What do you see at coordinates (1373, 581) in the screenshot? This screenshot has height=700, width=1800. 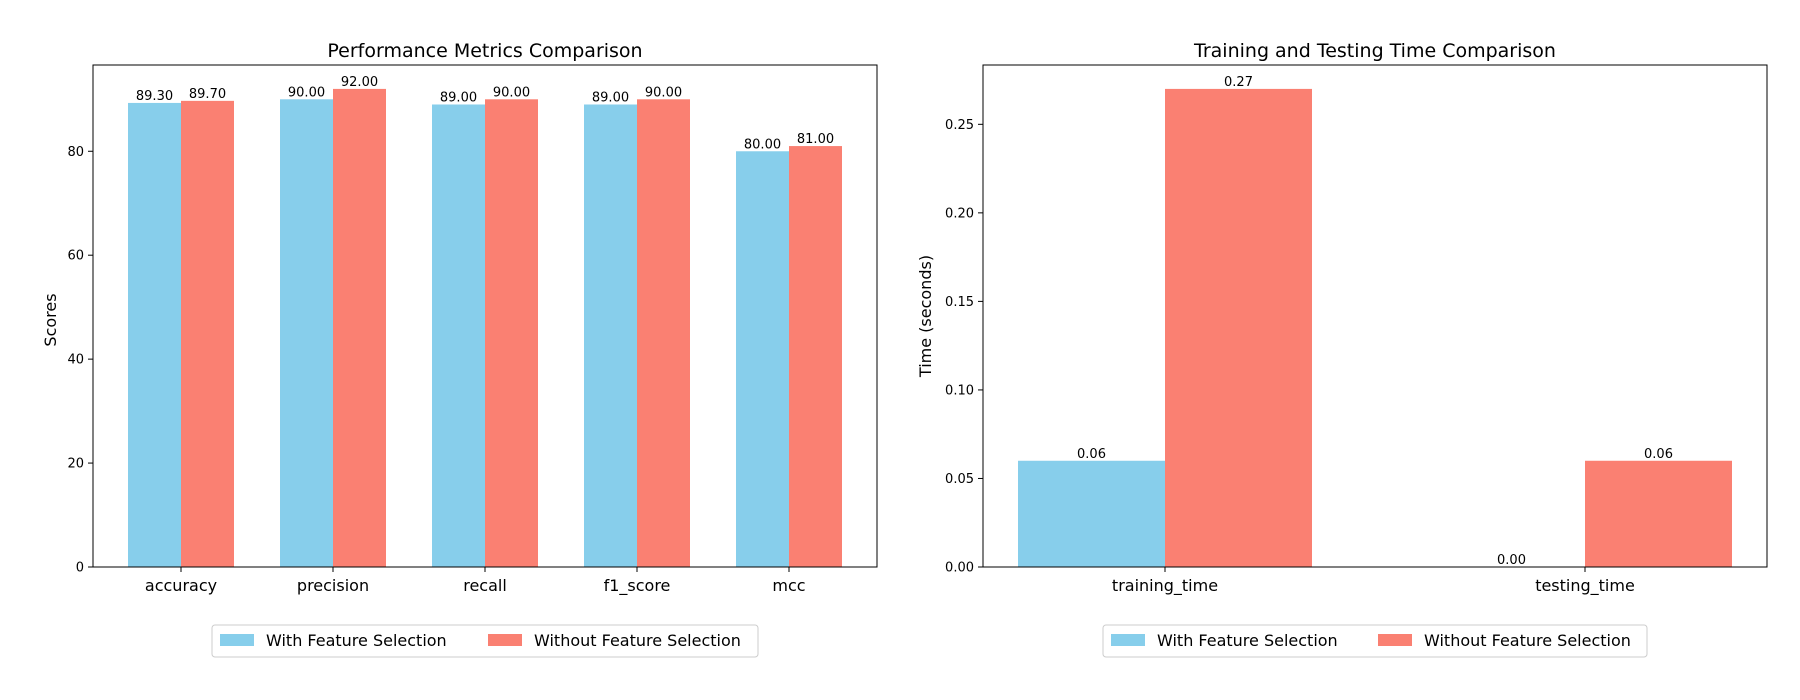 I see `x-ticks-group: training_time testing_time` at bounding box center [1373, 581].